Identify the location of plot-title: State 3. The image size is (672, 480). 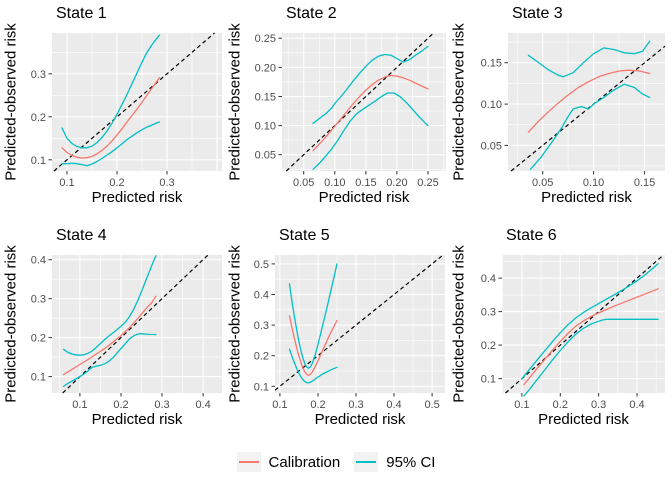
(537, 13).